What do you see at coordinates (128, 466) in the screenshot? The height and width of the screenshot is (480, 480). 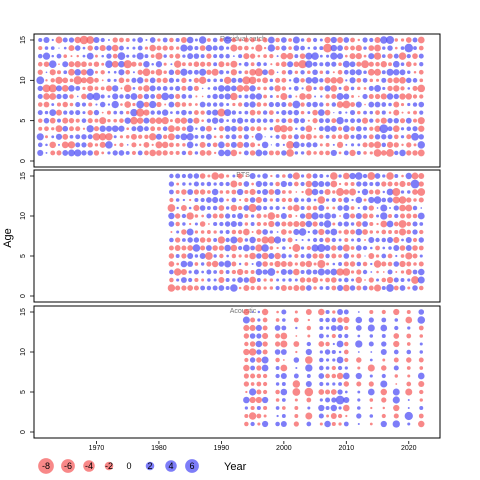 I see `legend-item: 0` at bounding box center [128, 466].